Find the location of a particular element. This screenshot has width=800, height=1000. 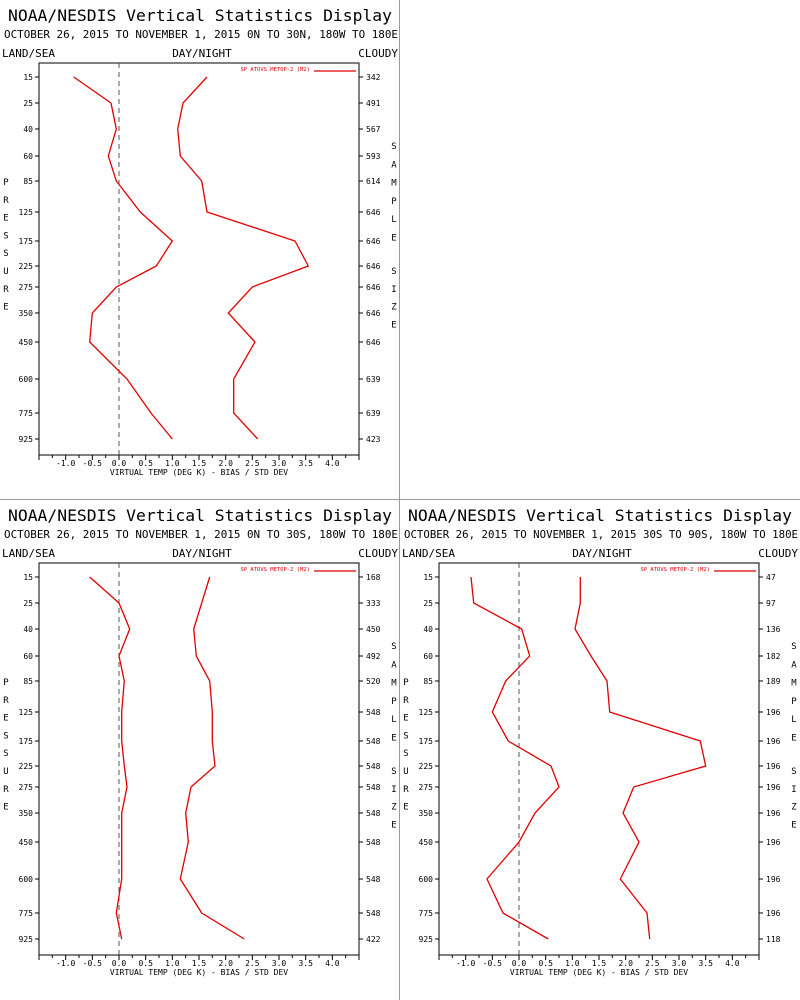

sample-size-label: 450 is located at coordinates (373, 629).